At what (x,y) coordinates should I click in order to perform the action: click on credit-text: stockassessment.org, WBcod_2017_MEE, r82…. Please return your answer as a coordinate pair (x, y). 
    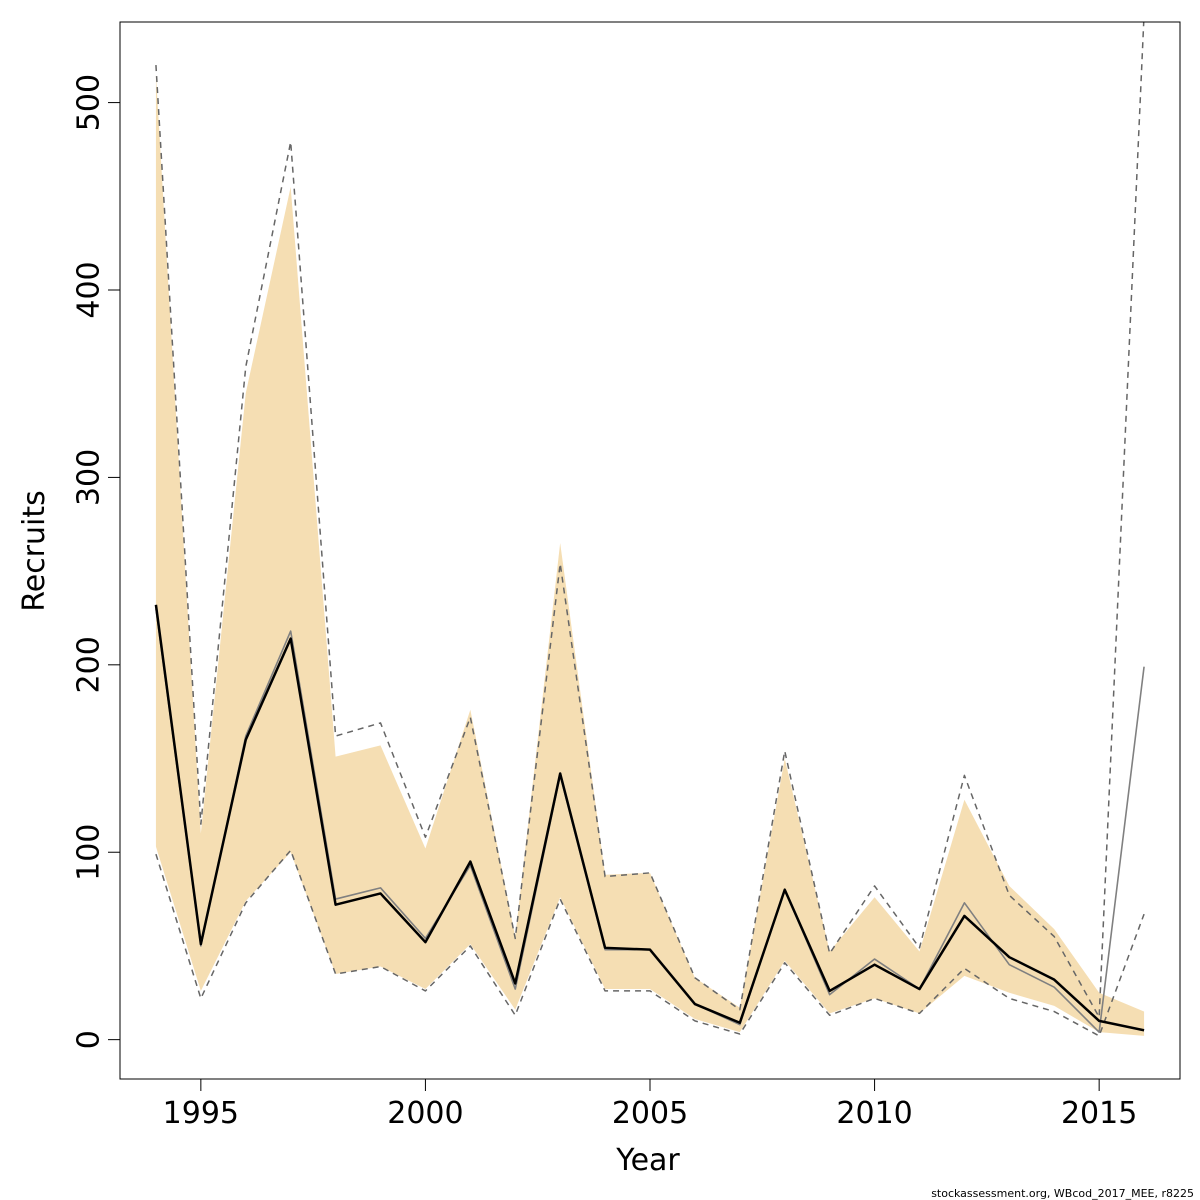
    Looking at the image, I should click on (1062, 1193).